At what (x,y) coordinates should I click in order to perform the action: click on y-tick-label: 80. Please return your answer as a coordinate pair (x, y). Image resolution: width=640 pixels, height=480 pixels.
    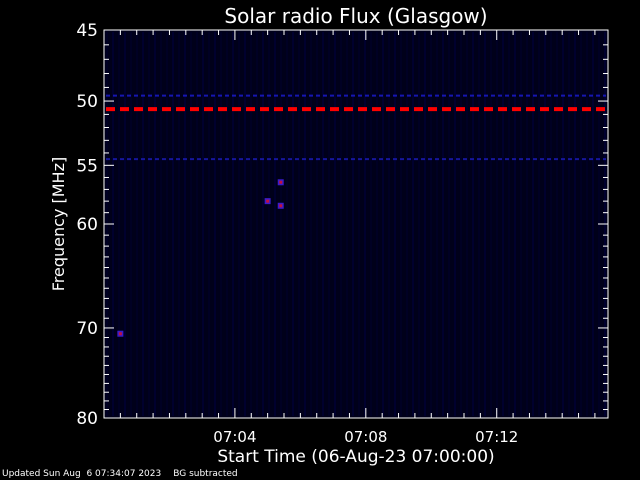
    Looking at the image, I should click on (87, 419).